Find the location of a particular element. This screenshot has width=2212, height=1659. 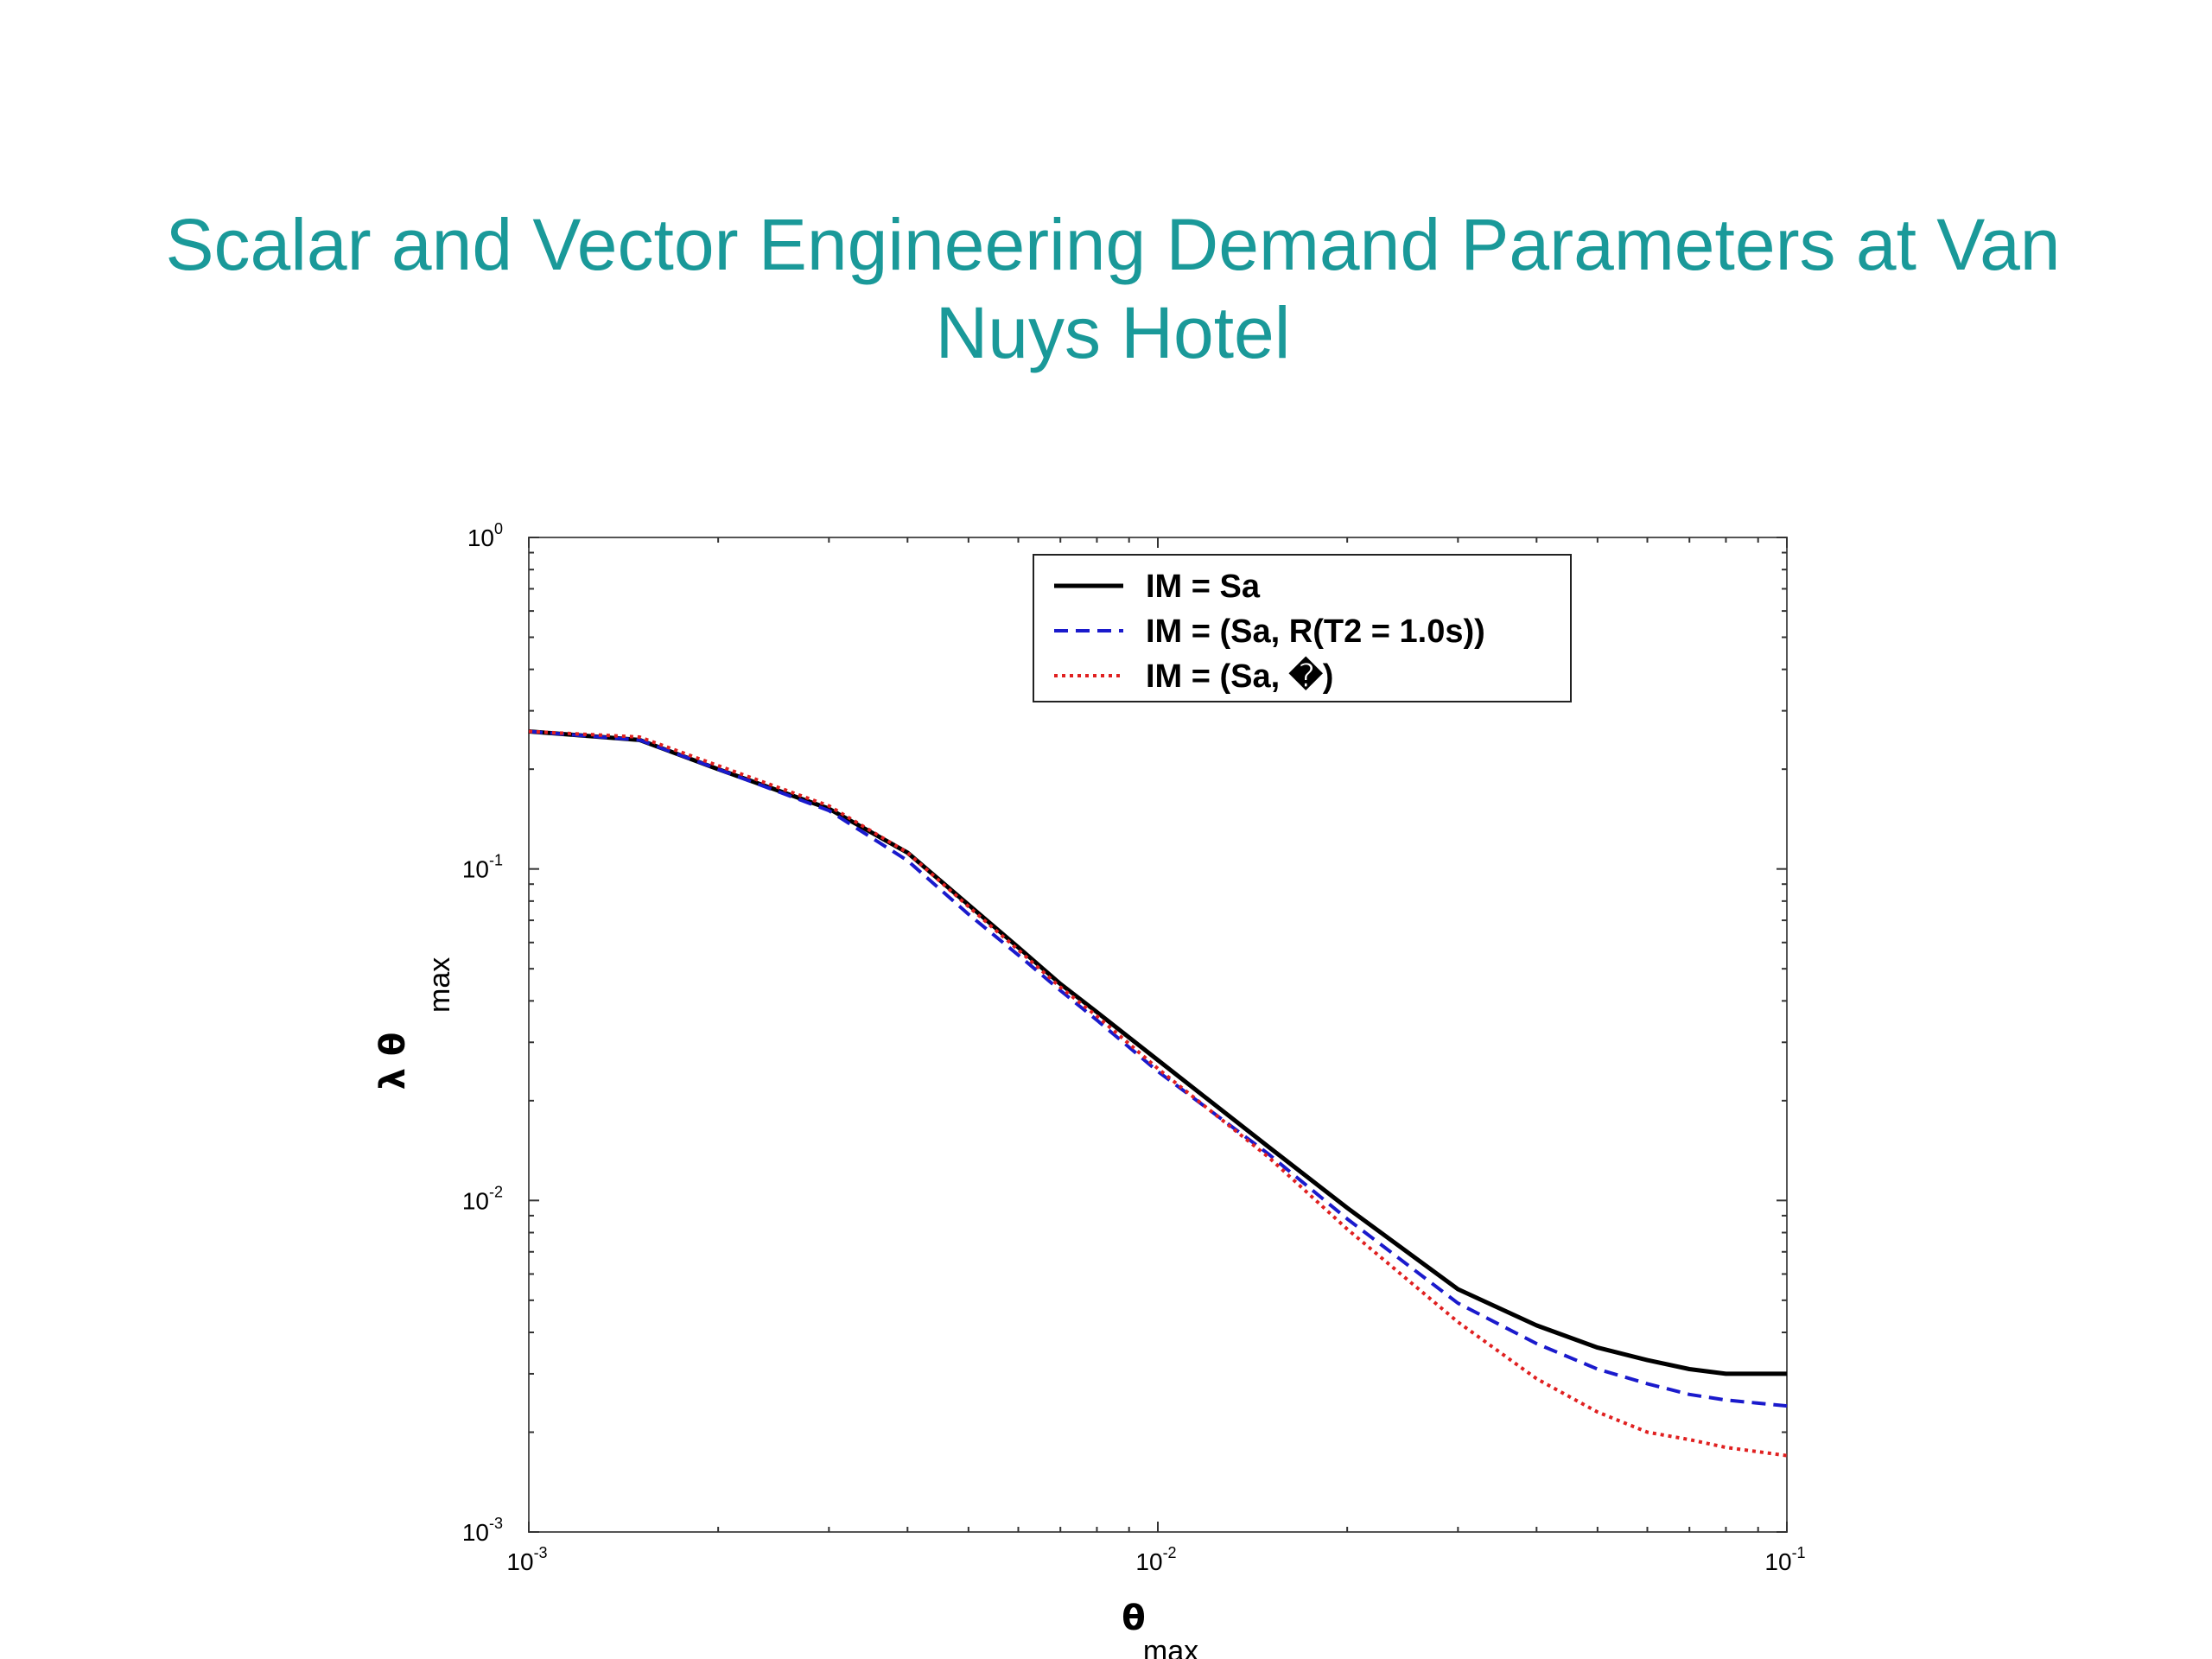

x-tick-label: 10⁻¹ is located at coordinates (1784, 1559).